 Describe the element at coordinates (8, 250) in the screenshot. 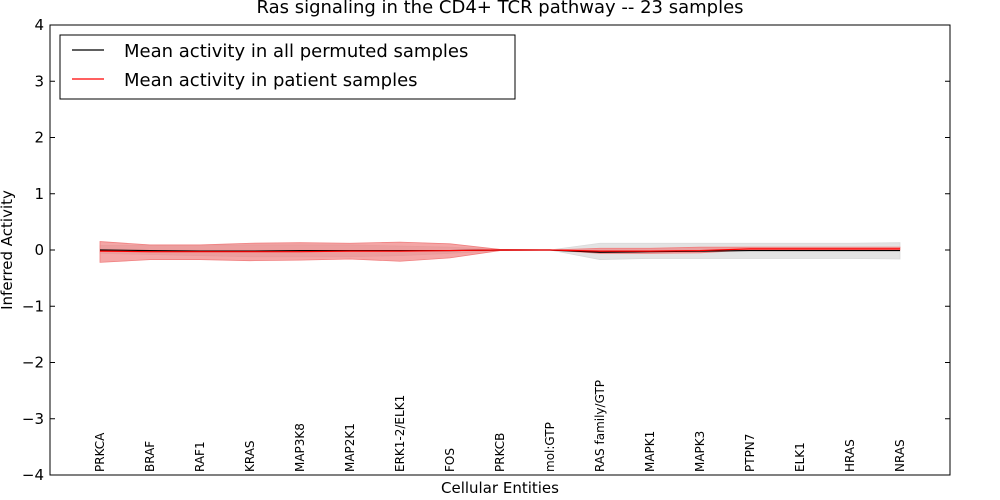

I see `y-axis-label: Inferred Activity` at that location.